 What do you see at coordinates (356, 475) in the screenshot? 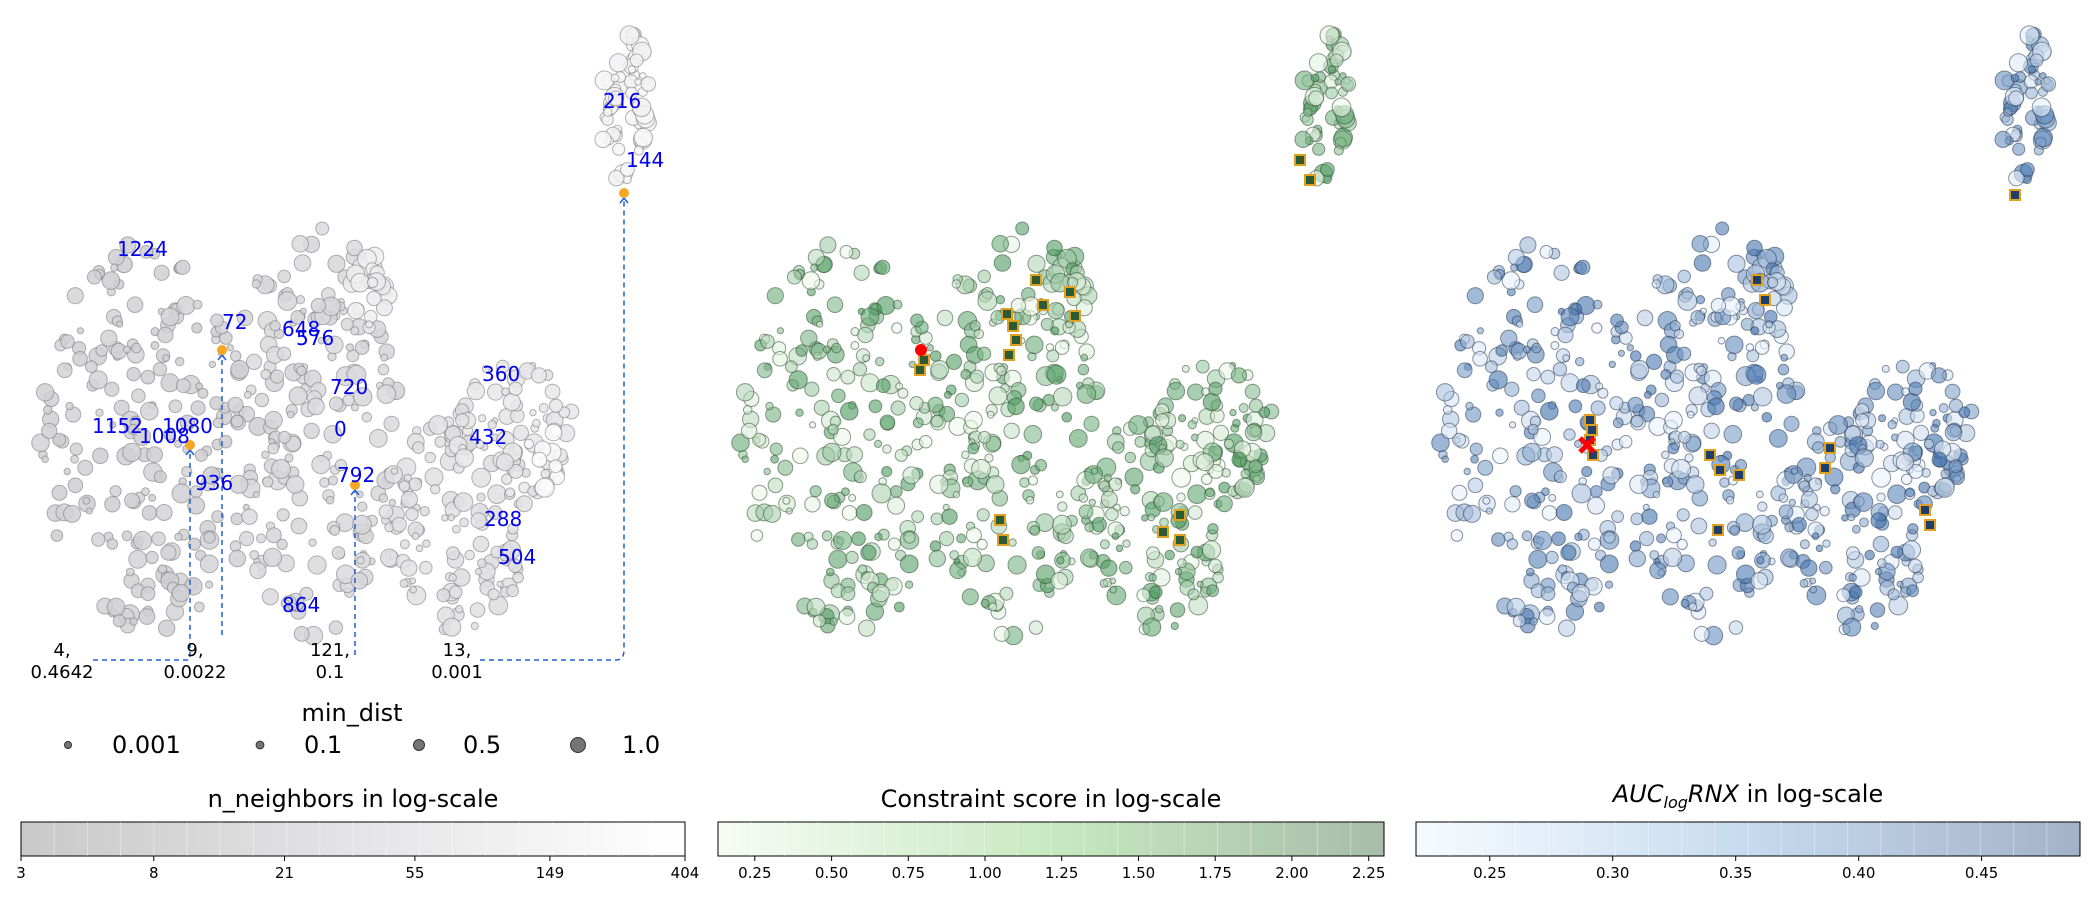
I see `point-label: 792` at bounding box center [356, 475].